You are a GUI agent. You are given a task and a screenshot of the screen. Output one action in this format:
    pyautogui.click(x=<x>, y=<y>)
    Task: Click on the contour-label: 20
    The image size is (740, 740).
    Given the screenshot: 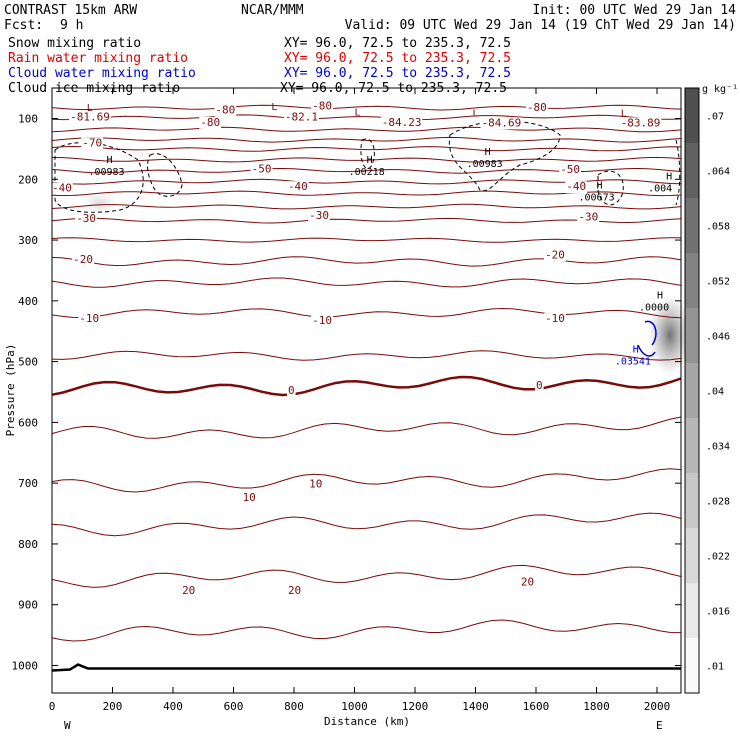 What is the action you would take?
    pyautogui.click(x=188, y=590)
    